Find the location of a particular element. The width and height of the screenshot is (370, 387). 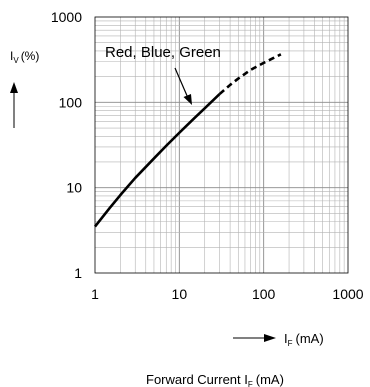

y-tick-label: 1000 is located at coordinates (66, 17).